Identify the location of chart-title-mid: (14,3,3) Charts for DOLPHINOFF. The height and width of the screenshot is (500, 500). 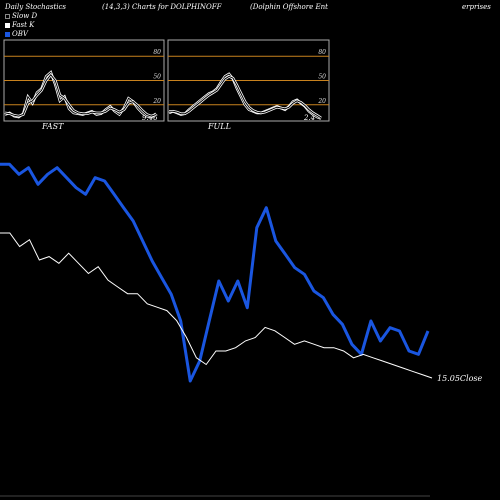
(162, 7).